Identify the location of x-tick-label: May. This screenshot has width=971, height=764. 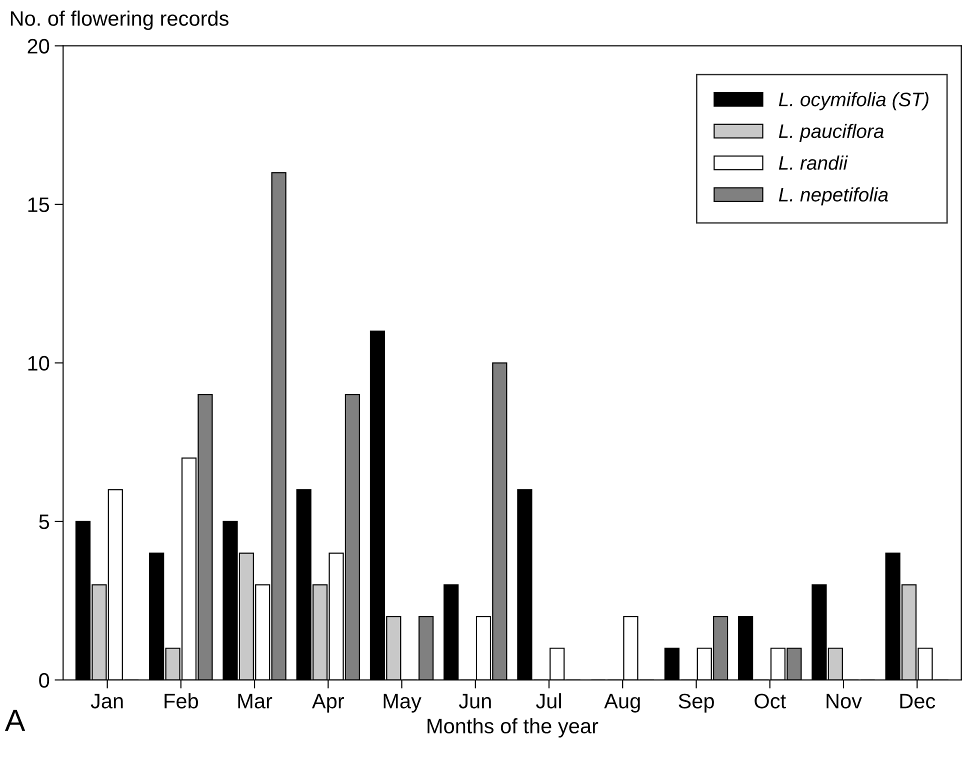
(403, 703).